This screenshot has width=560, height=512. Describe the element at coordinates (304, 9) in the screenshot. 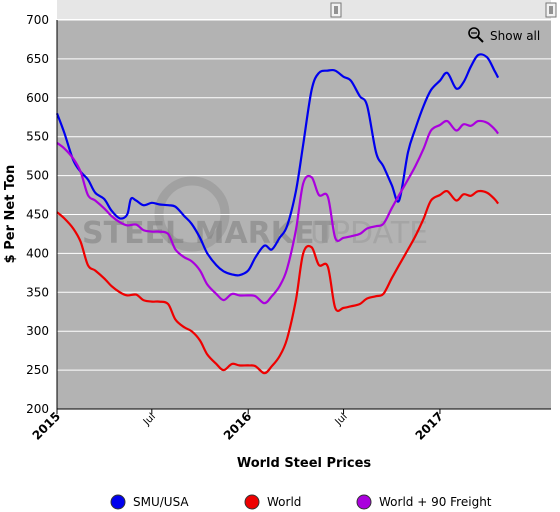

I see `navigator-strip` at that location.